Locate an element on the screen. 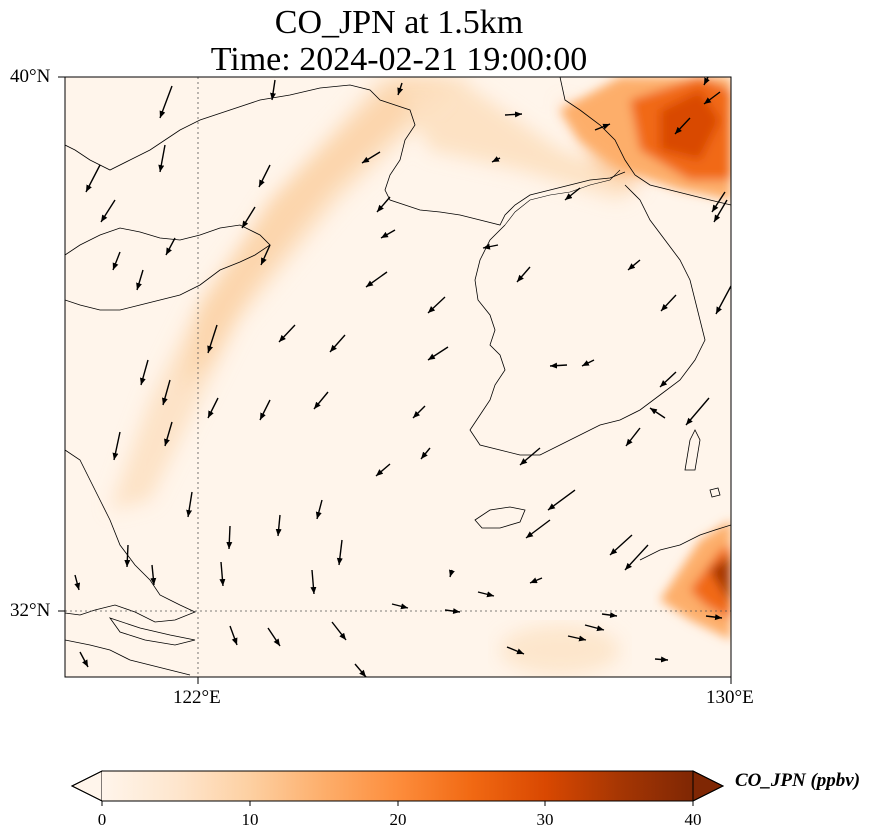  colorbar-tick-40: 40 is located at coordinates (693, 819).